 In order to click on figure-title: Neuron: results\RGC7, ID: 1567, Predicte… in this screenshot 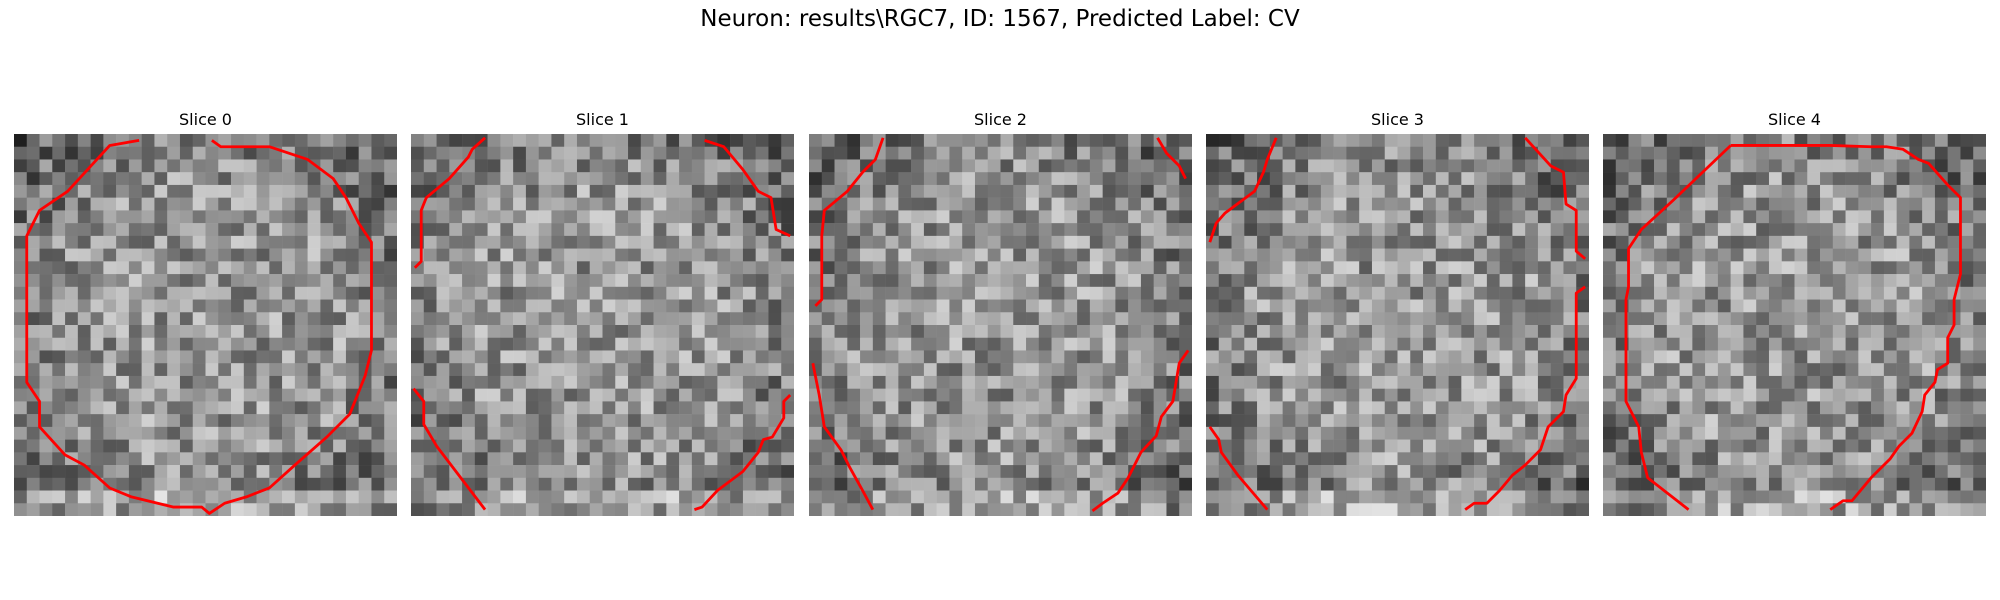, I will do `click(1000, 19)`.